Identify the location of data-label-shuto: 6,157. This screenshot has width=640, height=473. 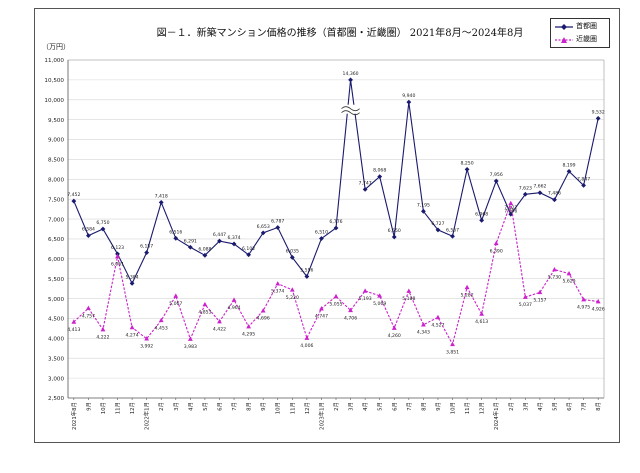
(146, 247).